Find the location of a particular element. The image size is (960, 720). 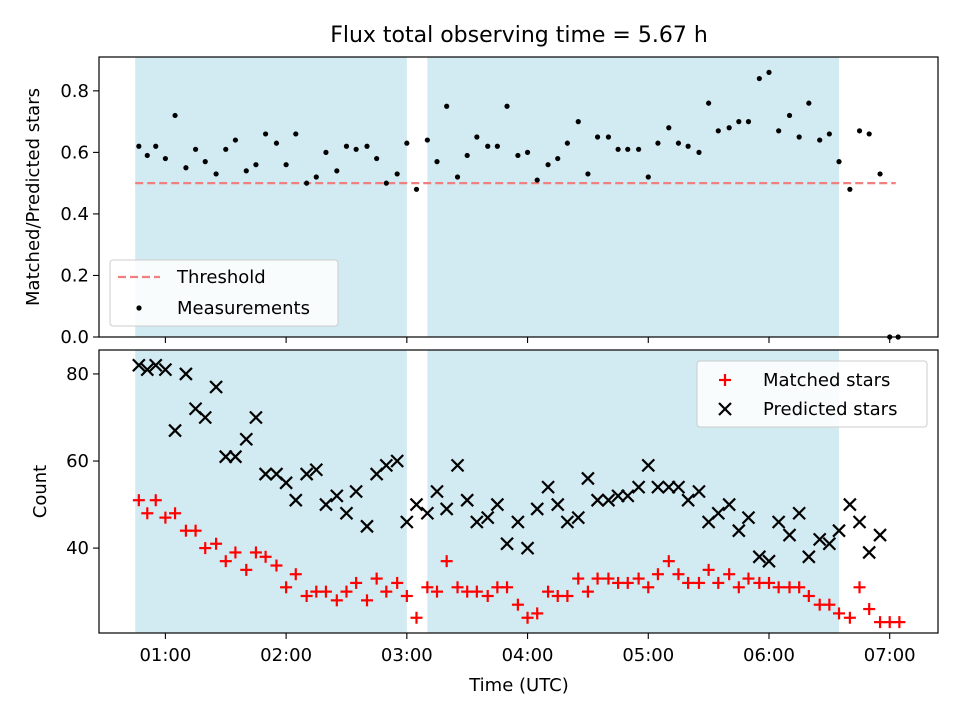

y-tick-label: 0.8 is located at coordinates (74, 91).